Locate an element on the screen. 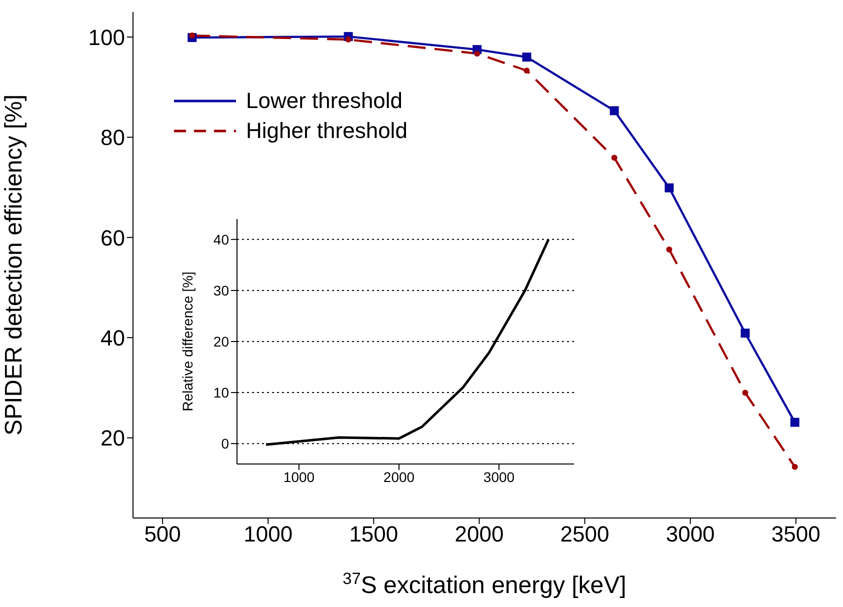 This screenshot has width=843, height=607. x-axis-title: $^{37}$S excitation energy [keV] is located at coordinates (484, 584).